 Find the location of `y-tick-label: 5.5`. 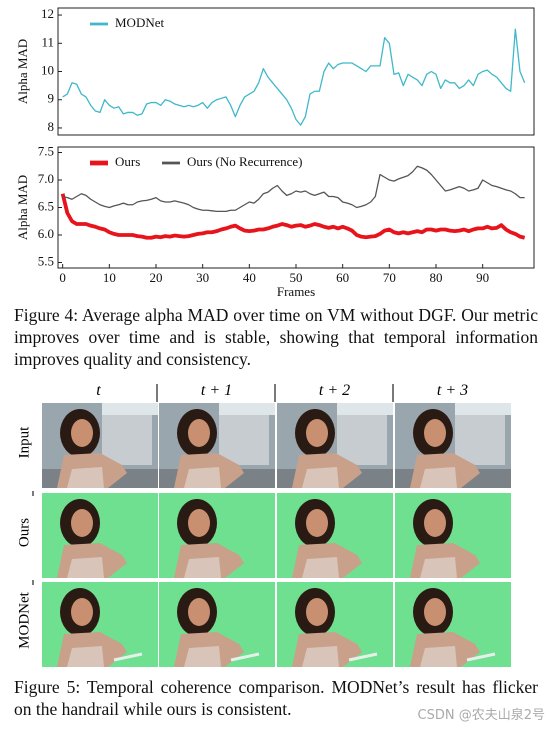

y-tick-label: 5.5 is located at coordinates (46, 260).